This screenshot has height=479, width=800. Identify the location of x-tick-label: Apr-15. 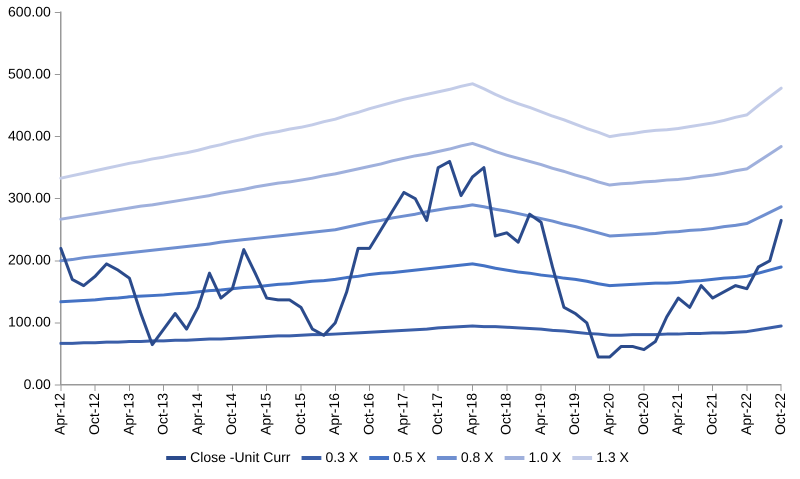
(266, 414).